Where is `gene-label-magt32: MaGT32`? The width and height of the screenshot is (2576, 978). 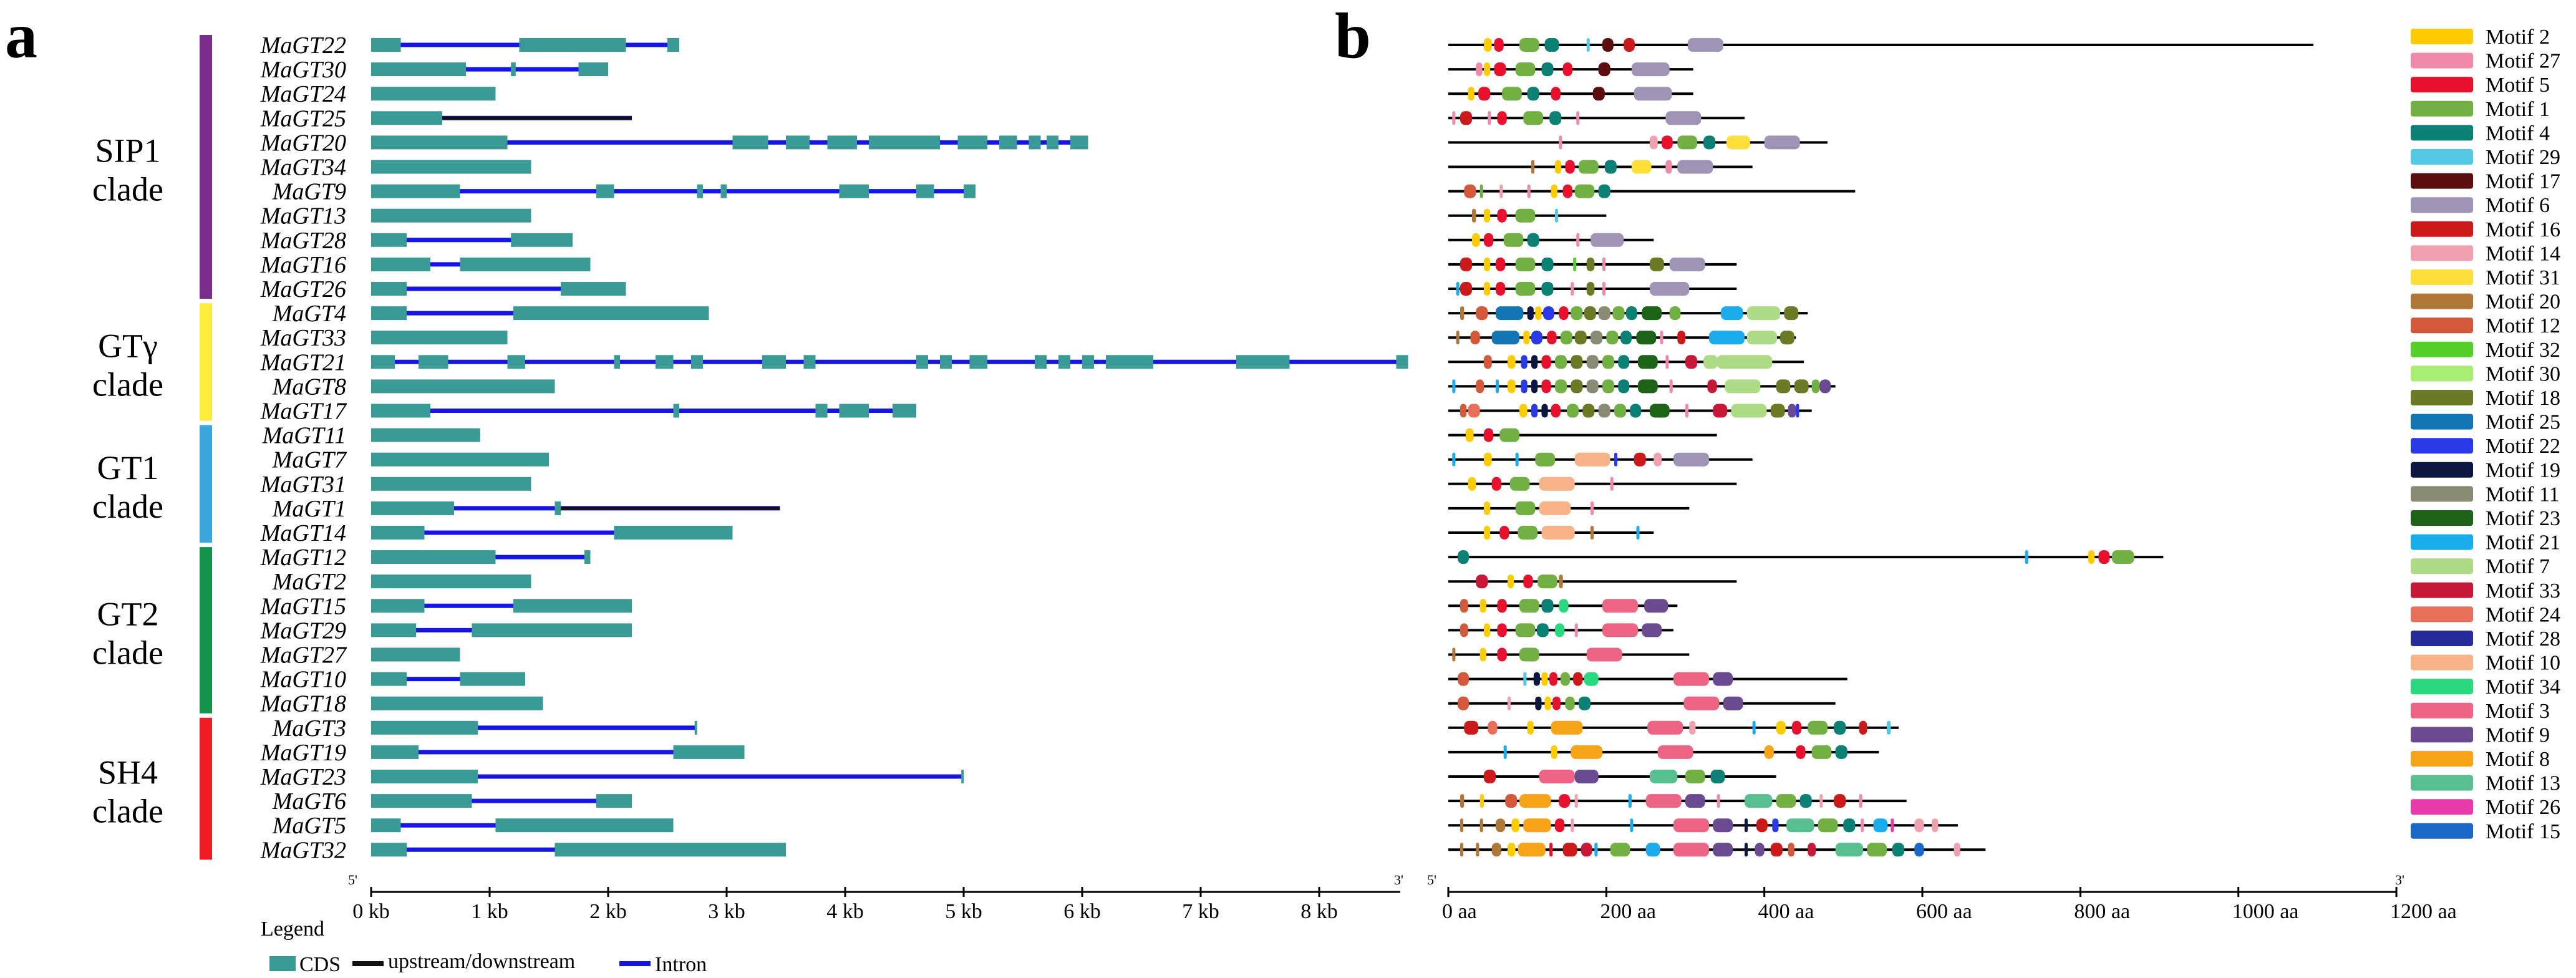
gene-label-magt32: MaGT32 is located at coordinates (303, 850).